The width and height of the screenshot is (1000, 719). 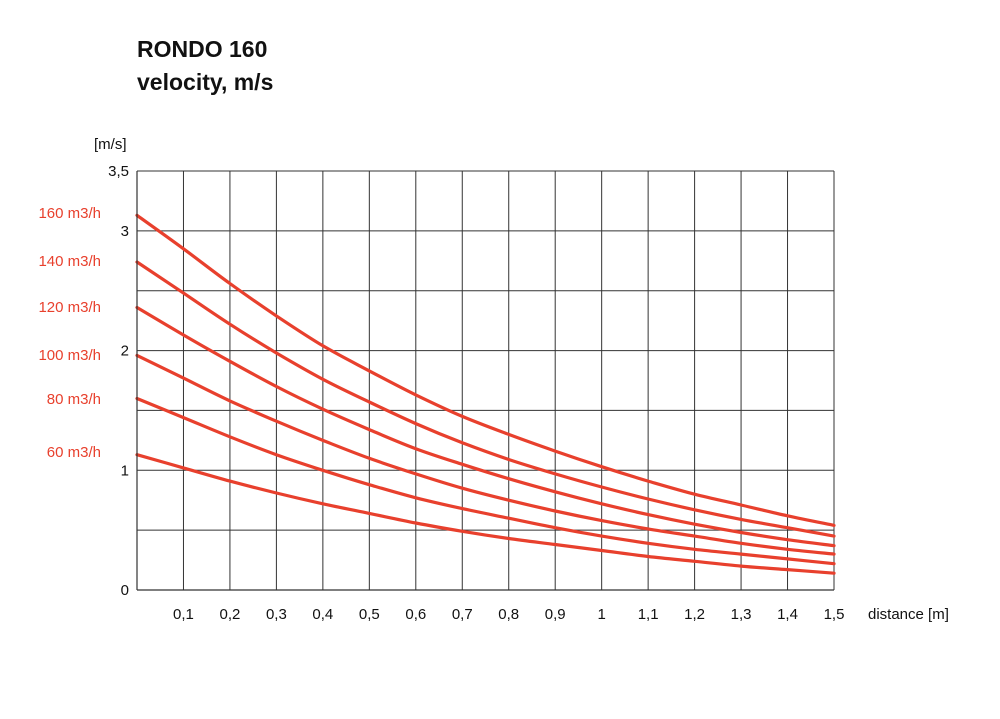 I want to click on series-label: 100 m3/h, so click(x=69, y=355).